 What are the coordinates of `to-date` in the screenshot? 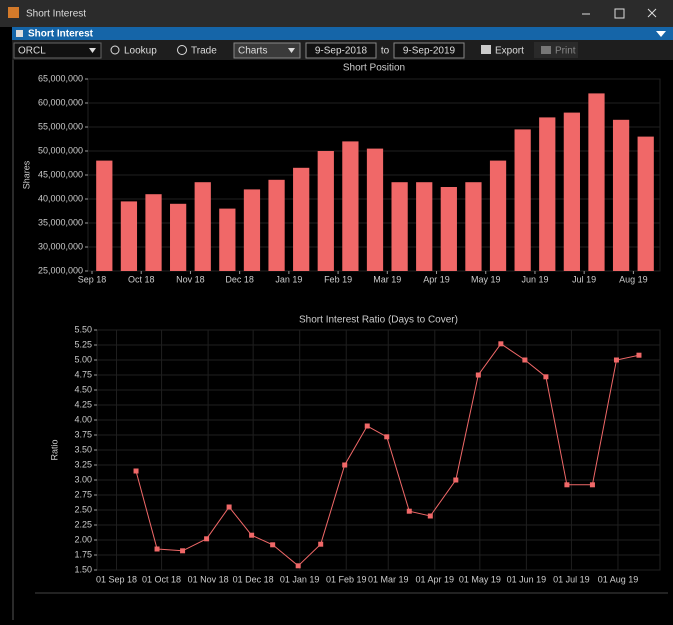 It's located at (429, 50).